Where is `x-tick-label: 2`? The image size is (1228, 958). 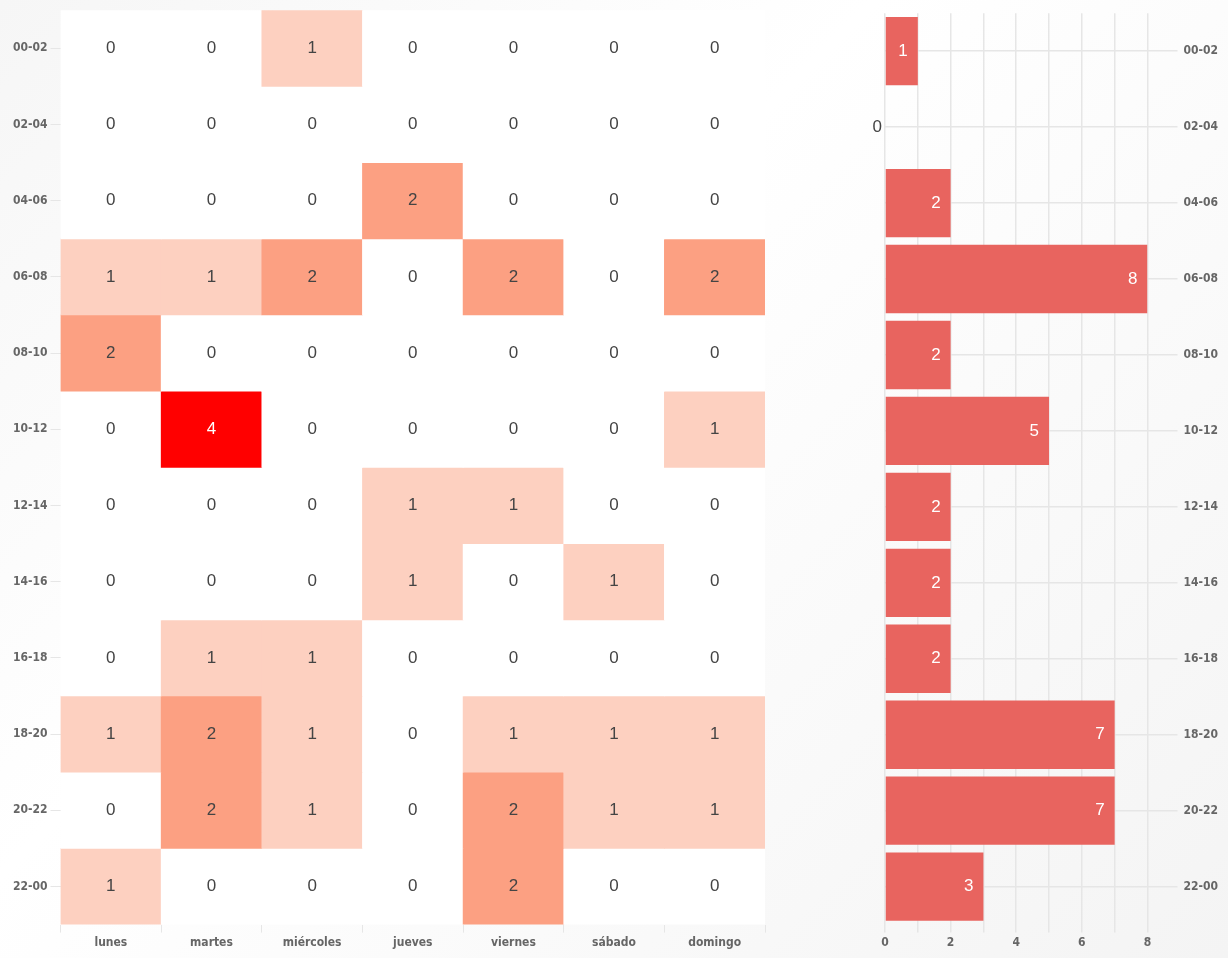
x-tick-label: 2 is located at coordinates (950, 941).